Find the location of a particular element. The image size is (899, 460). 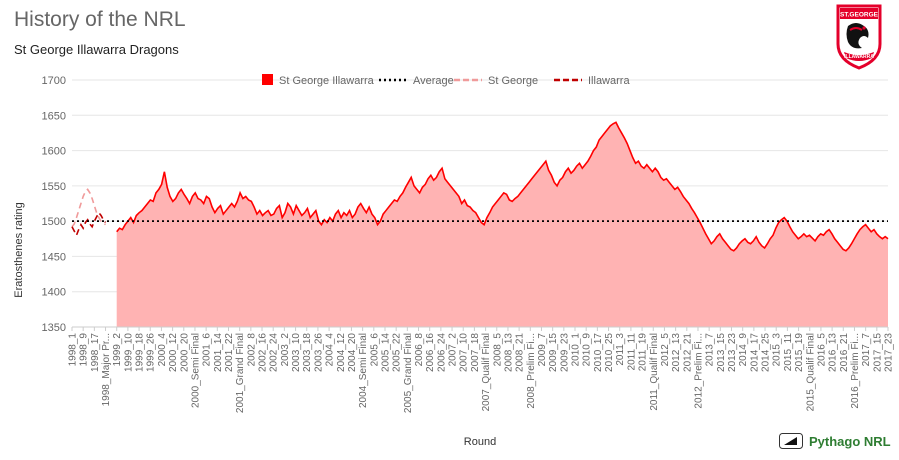

legend-illawarra-label: Illawarra is located at coordinates (609, 81).